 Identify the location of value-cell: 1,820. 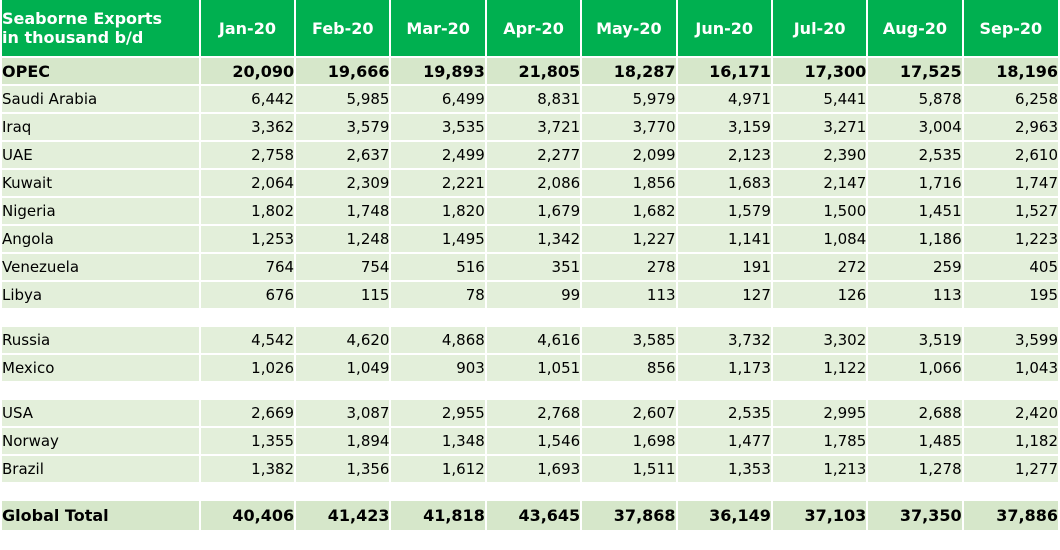
(438, 212).